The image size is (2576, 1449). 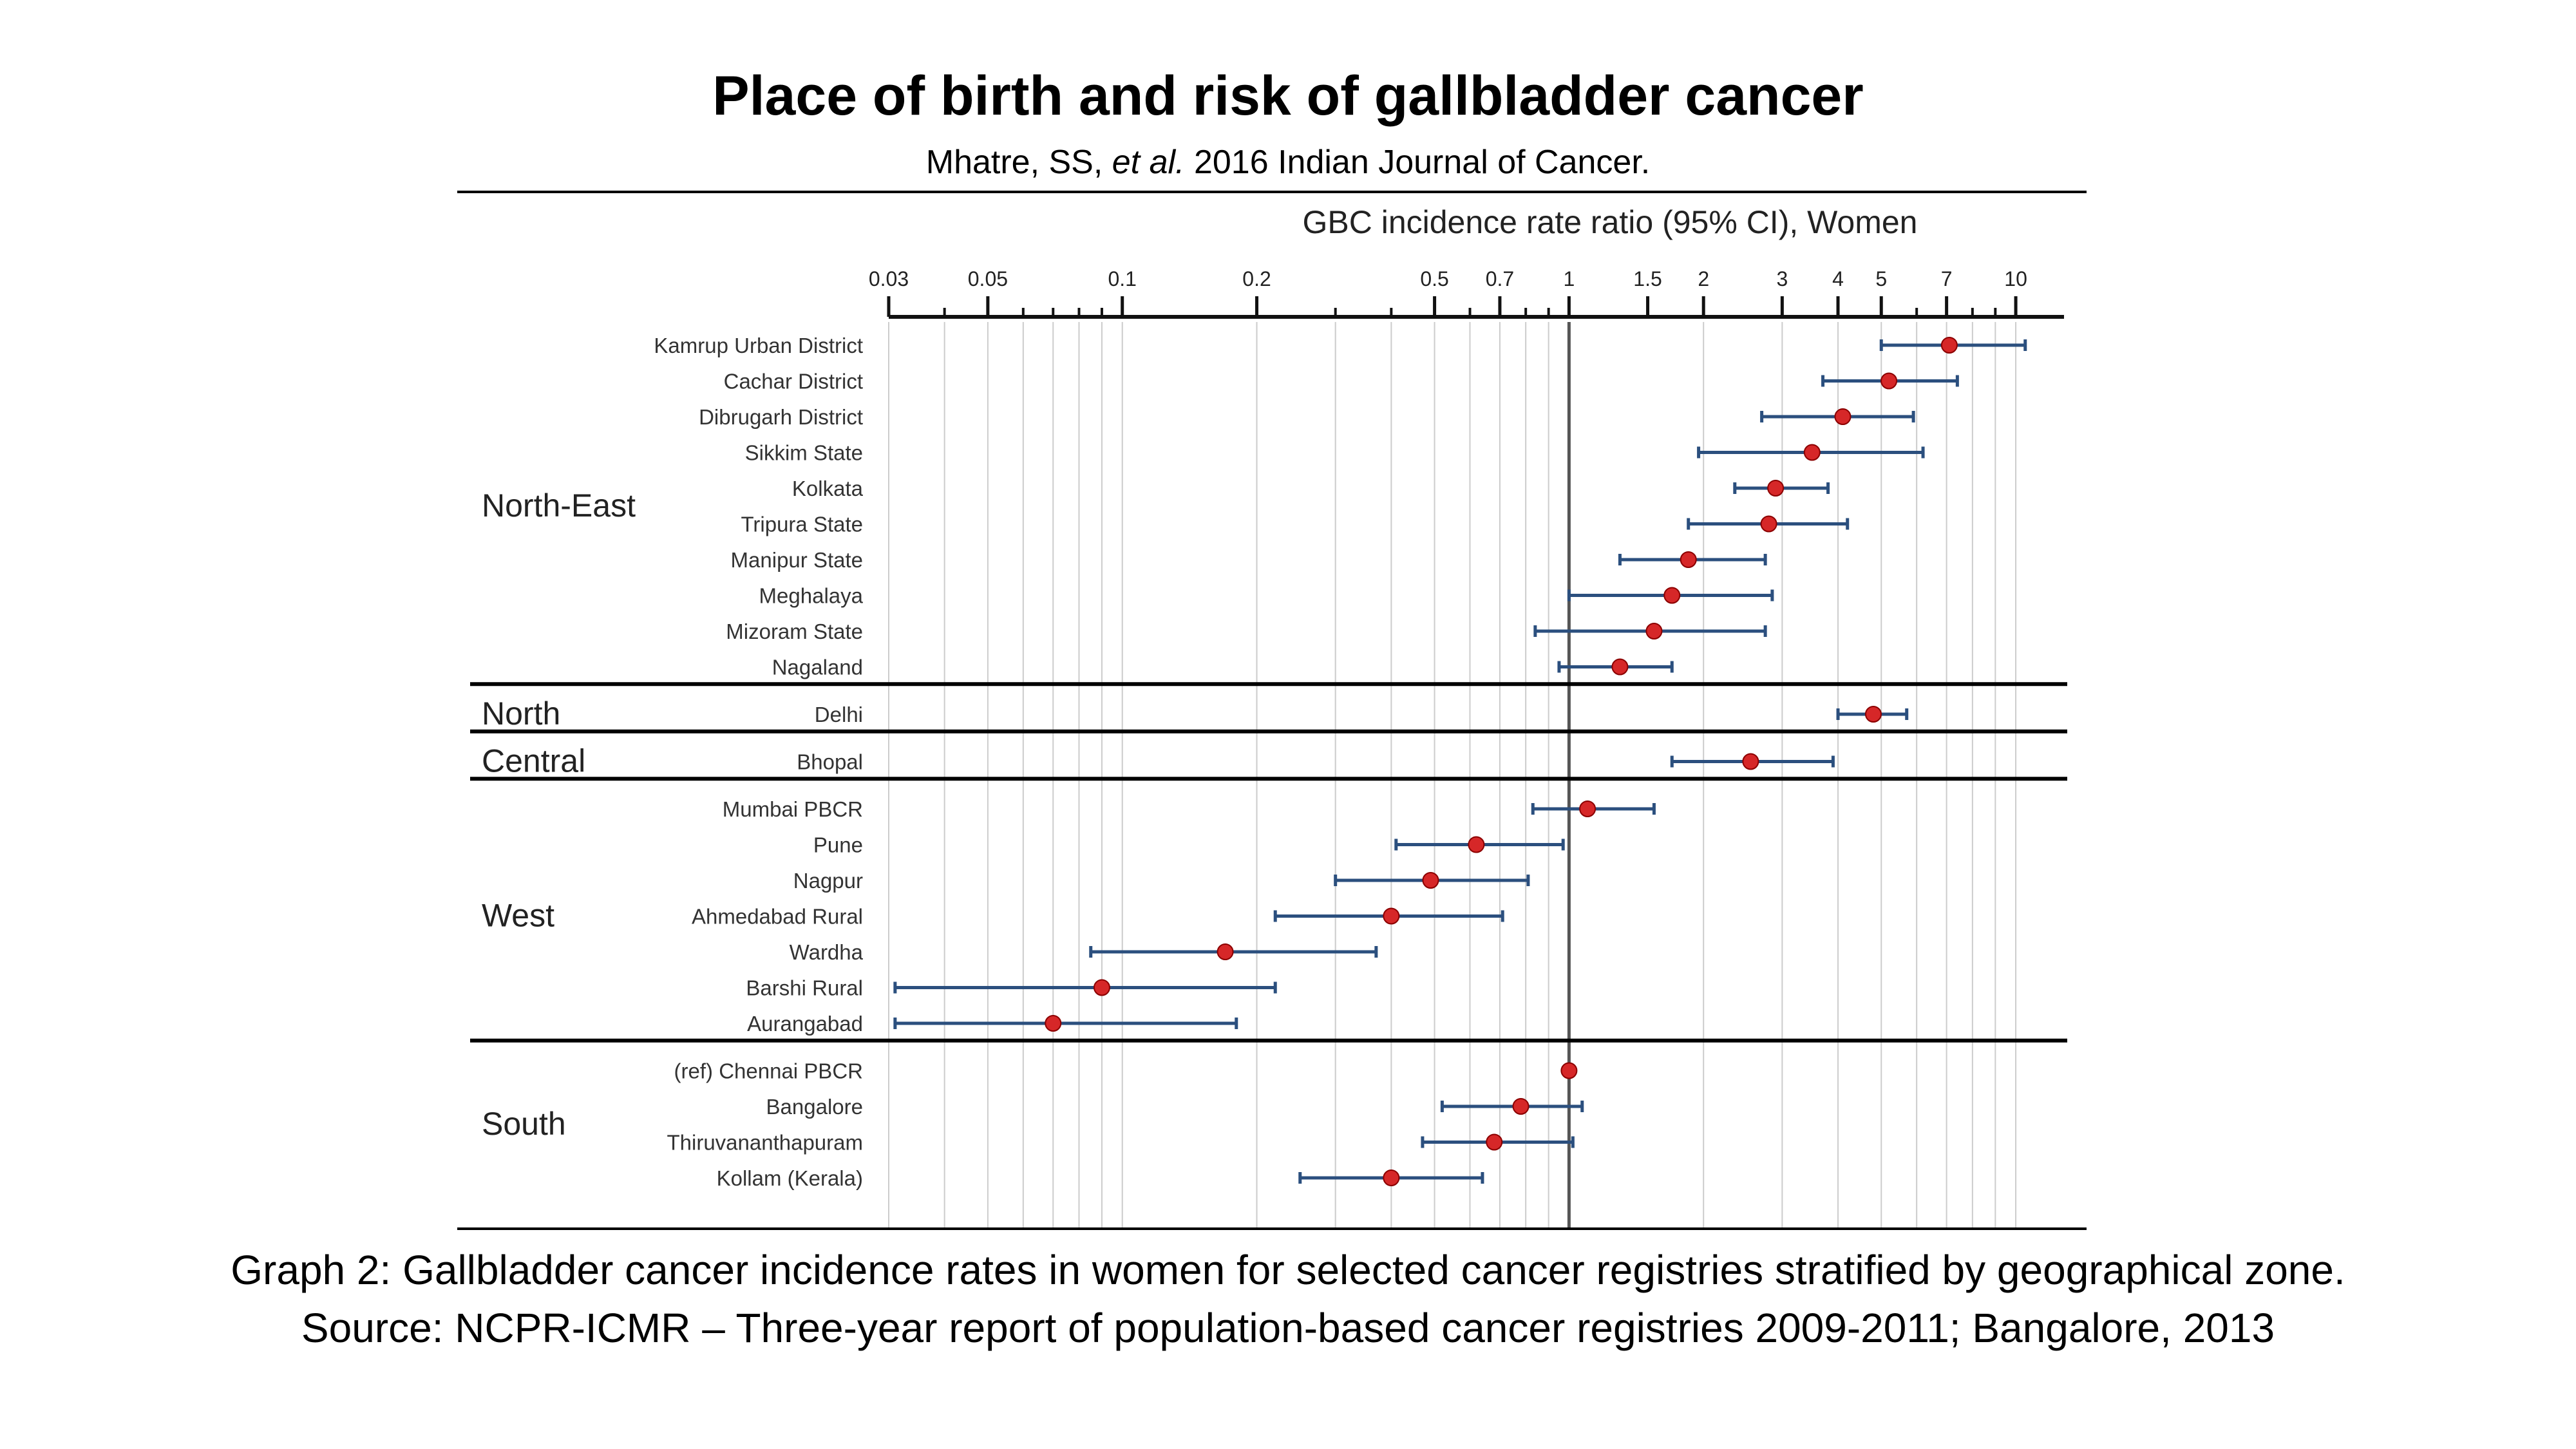 I want to click on group-label: South, so click(x=524, y=1124).